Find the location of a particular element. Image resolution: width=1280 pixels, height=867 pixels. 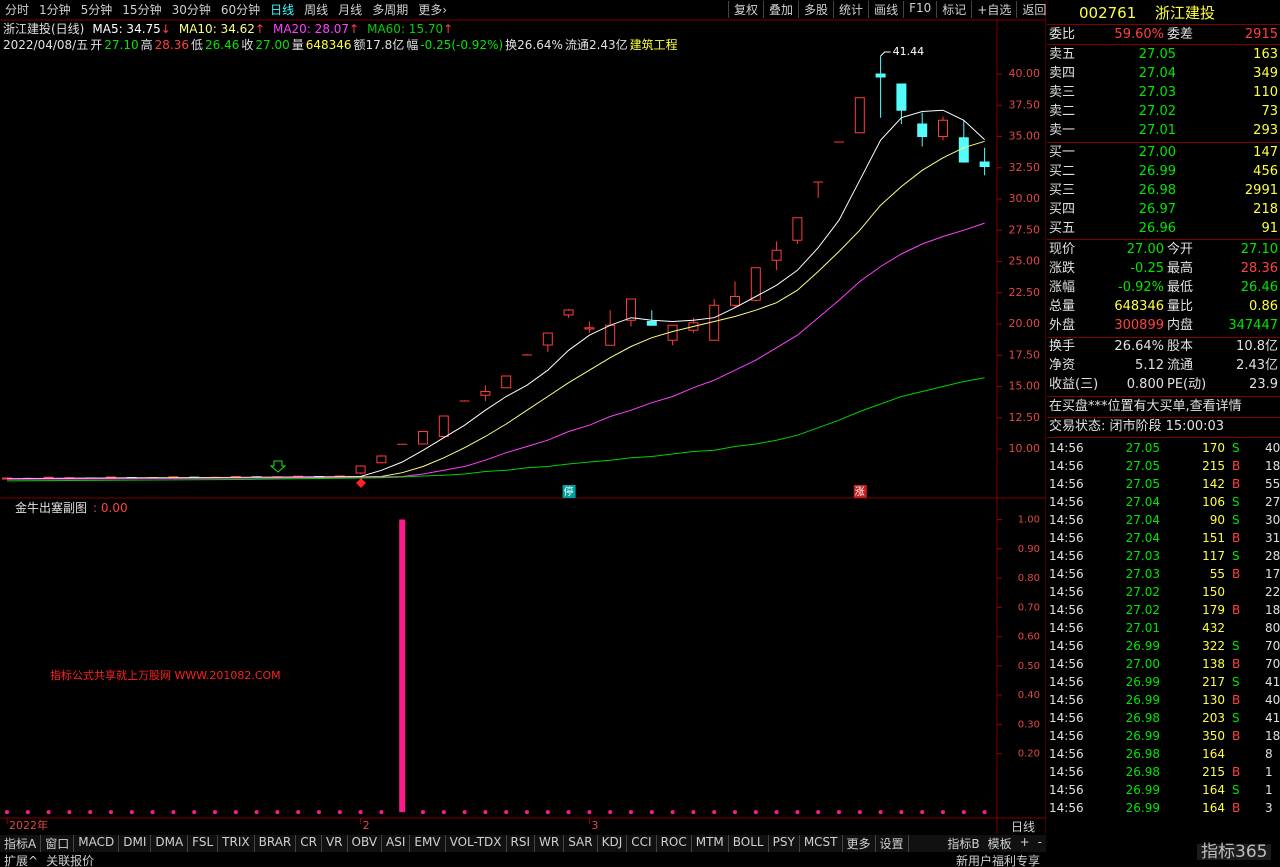

tool-button: +自选 is located at coordinates (993, 9).